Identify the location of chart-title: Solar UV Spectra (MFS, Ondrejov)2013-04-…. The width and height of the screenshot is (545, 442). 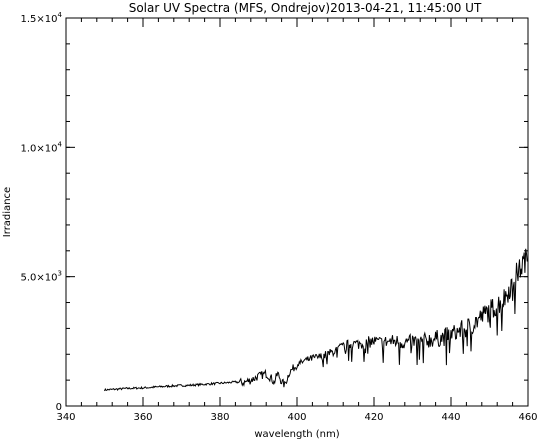
(305, 8).